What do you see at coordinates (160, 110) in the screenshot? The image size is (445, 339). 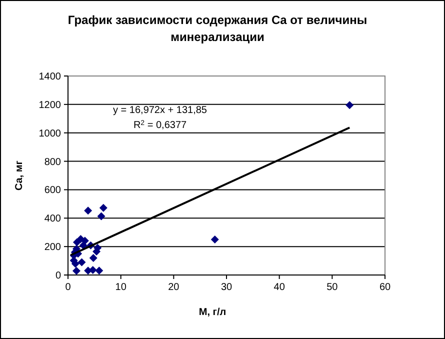 I see `annotation: y = 16,972x + 131,85` at bounding box center [160, 110].